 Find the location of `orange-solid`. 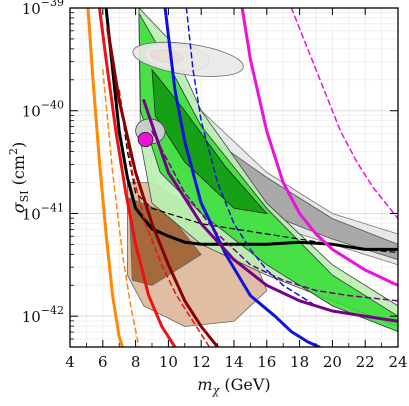

orange-solid is located at coordinates (105, 177).